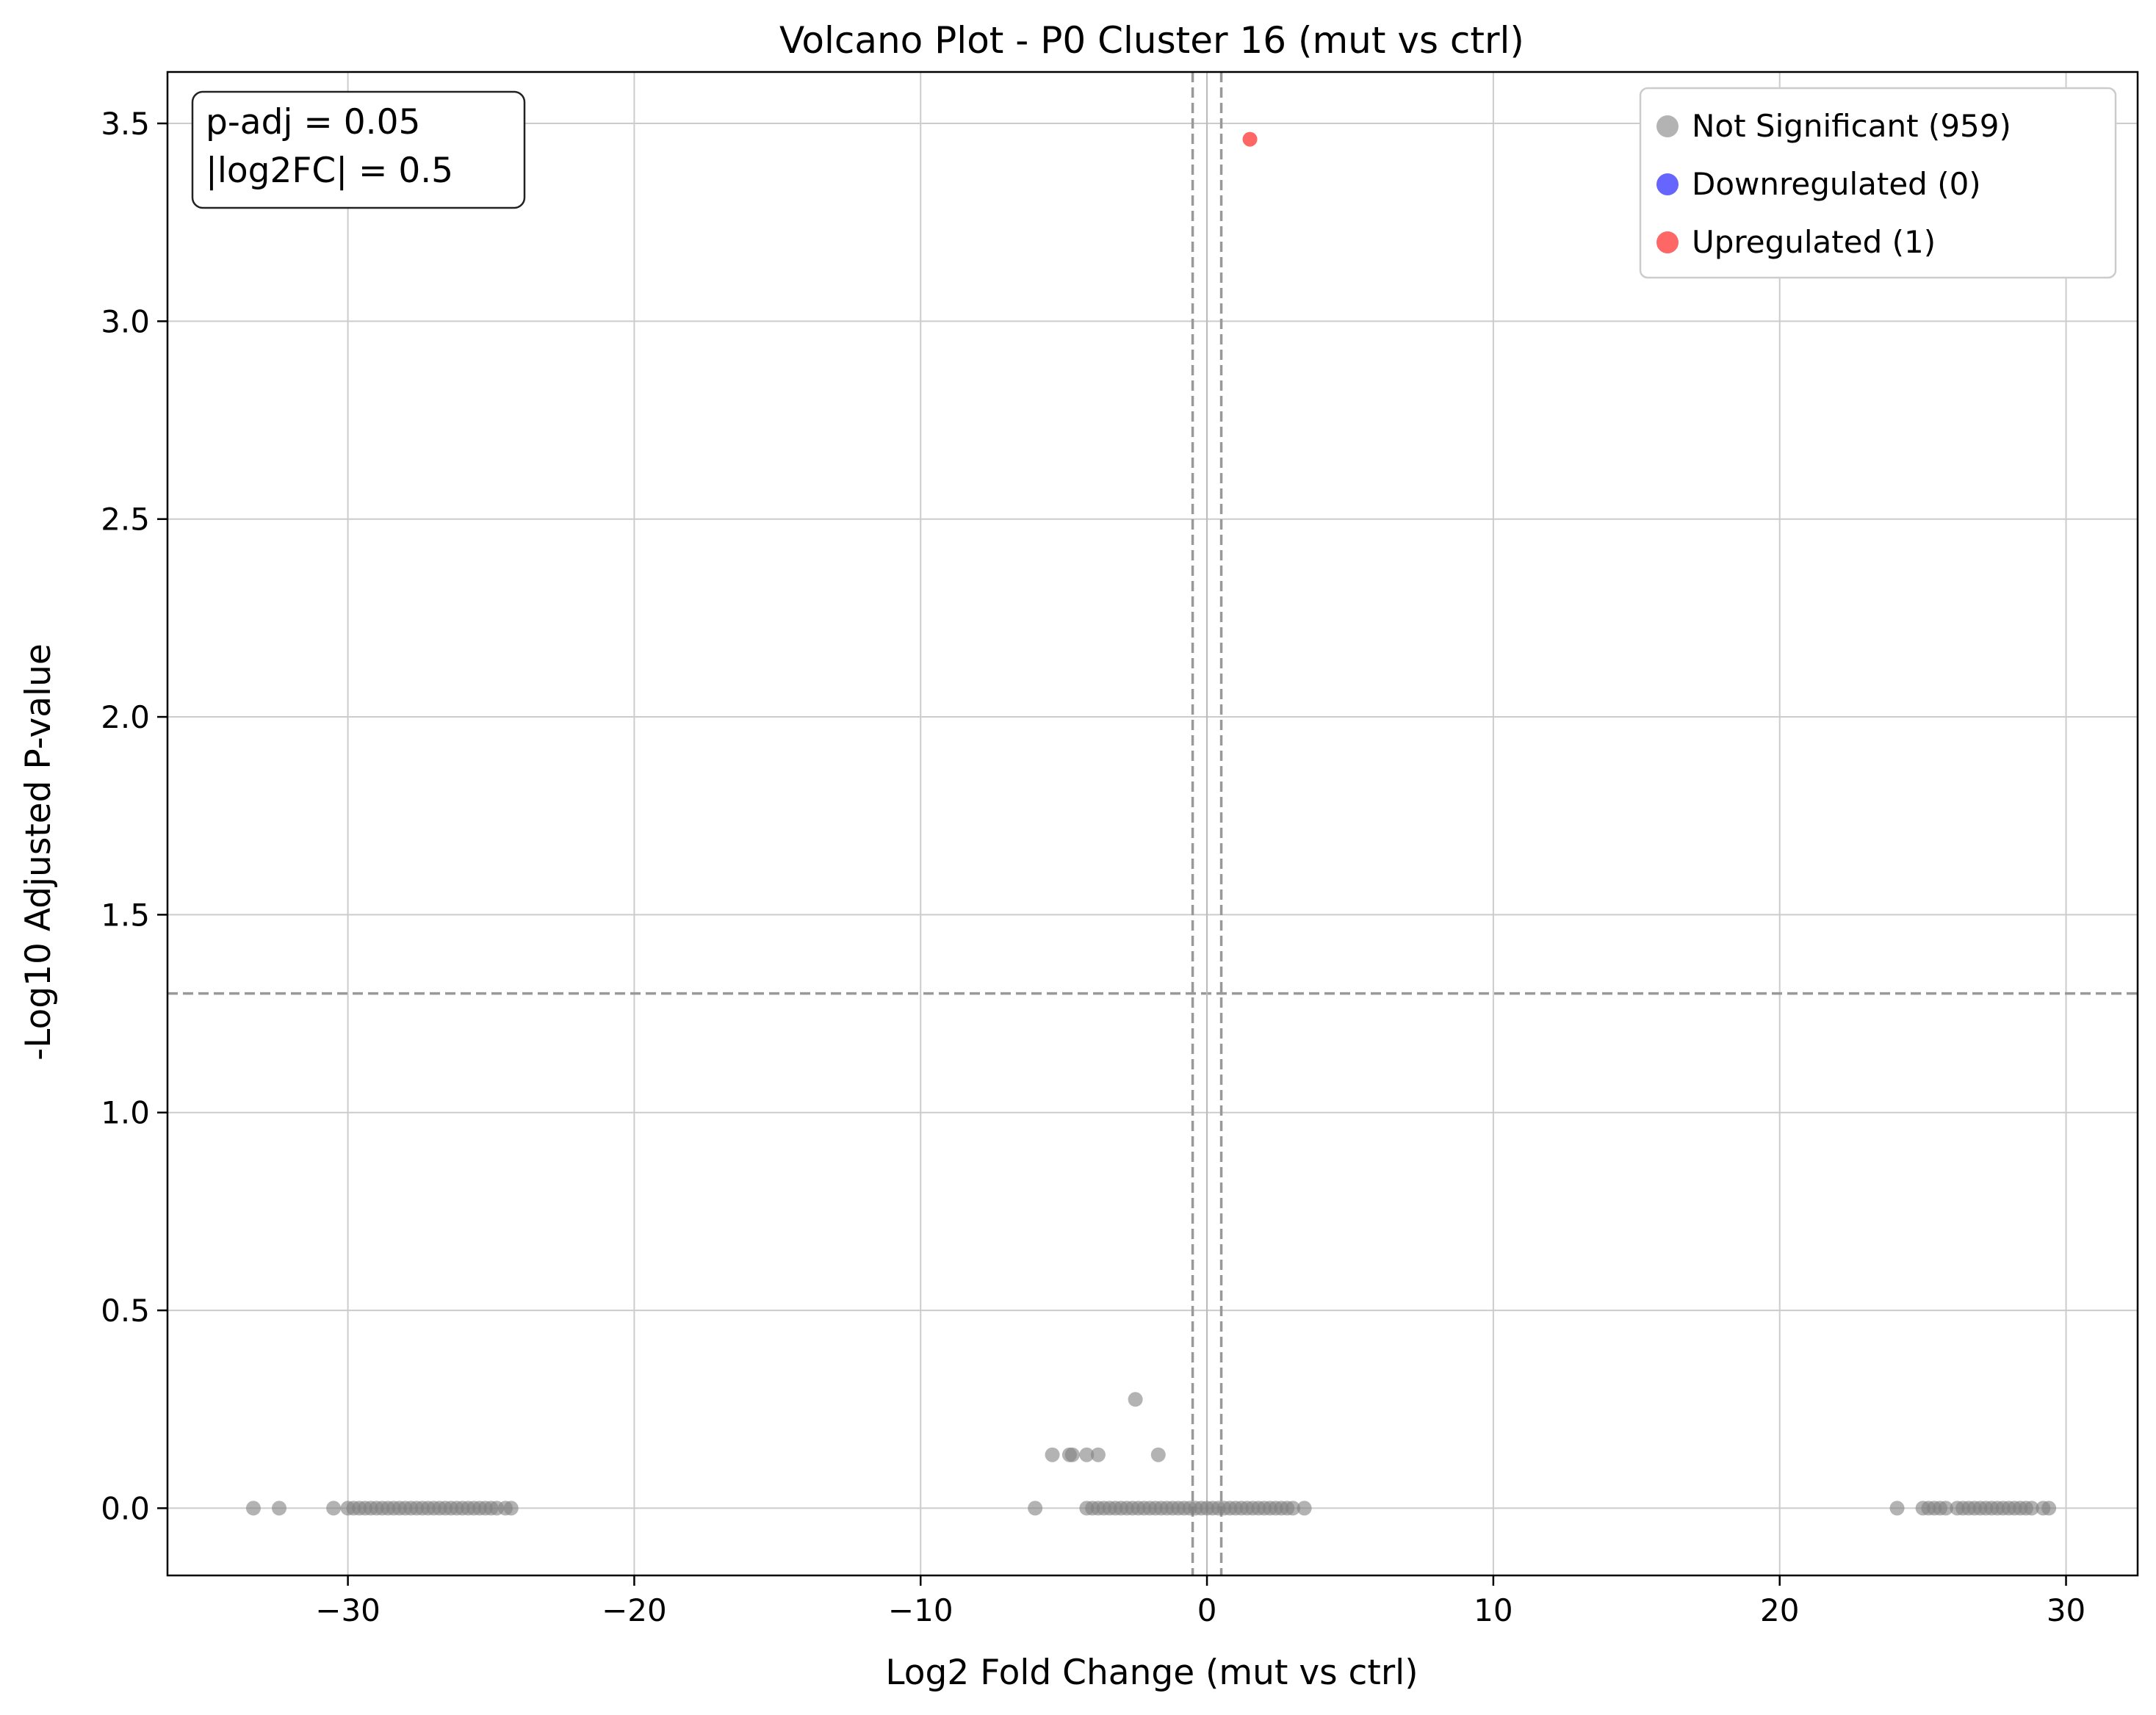 The image size is (2156, 1715). I want to click on y-tick-label: 2.5, so click(125, 520).